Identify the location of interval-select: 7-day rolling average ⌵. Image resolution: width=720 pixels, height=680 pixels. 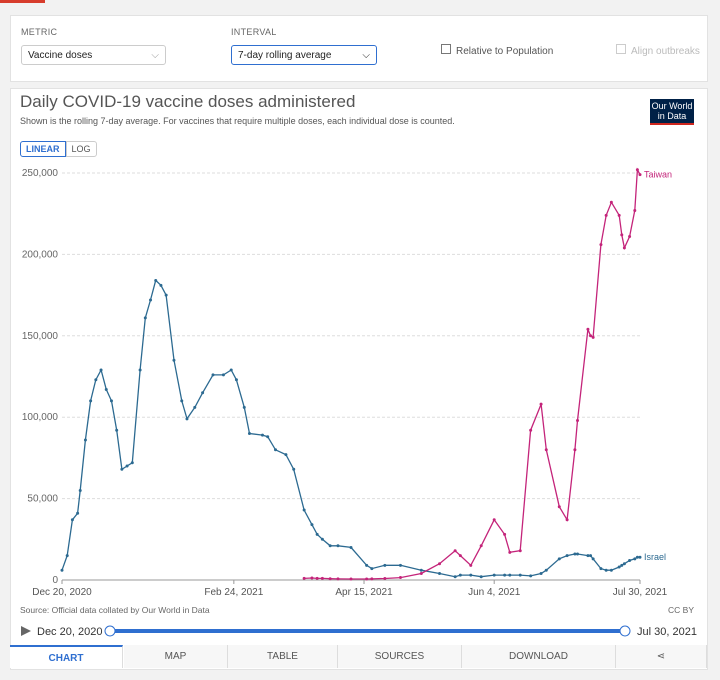
(304, 55).